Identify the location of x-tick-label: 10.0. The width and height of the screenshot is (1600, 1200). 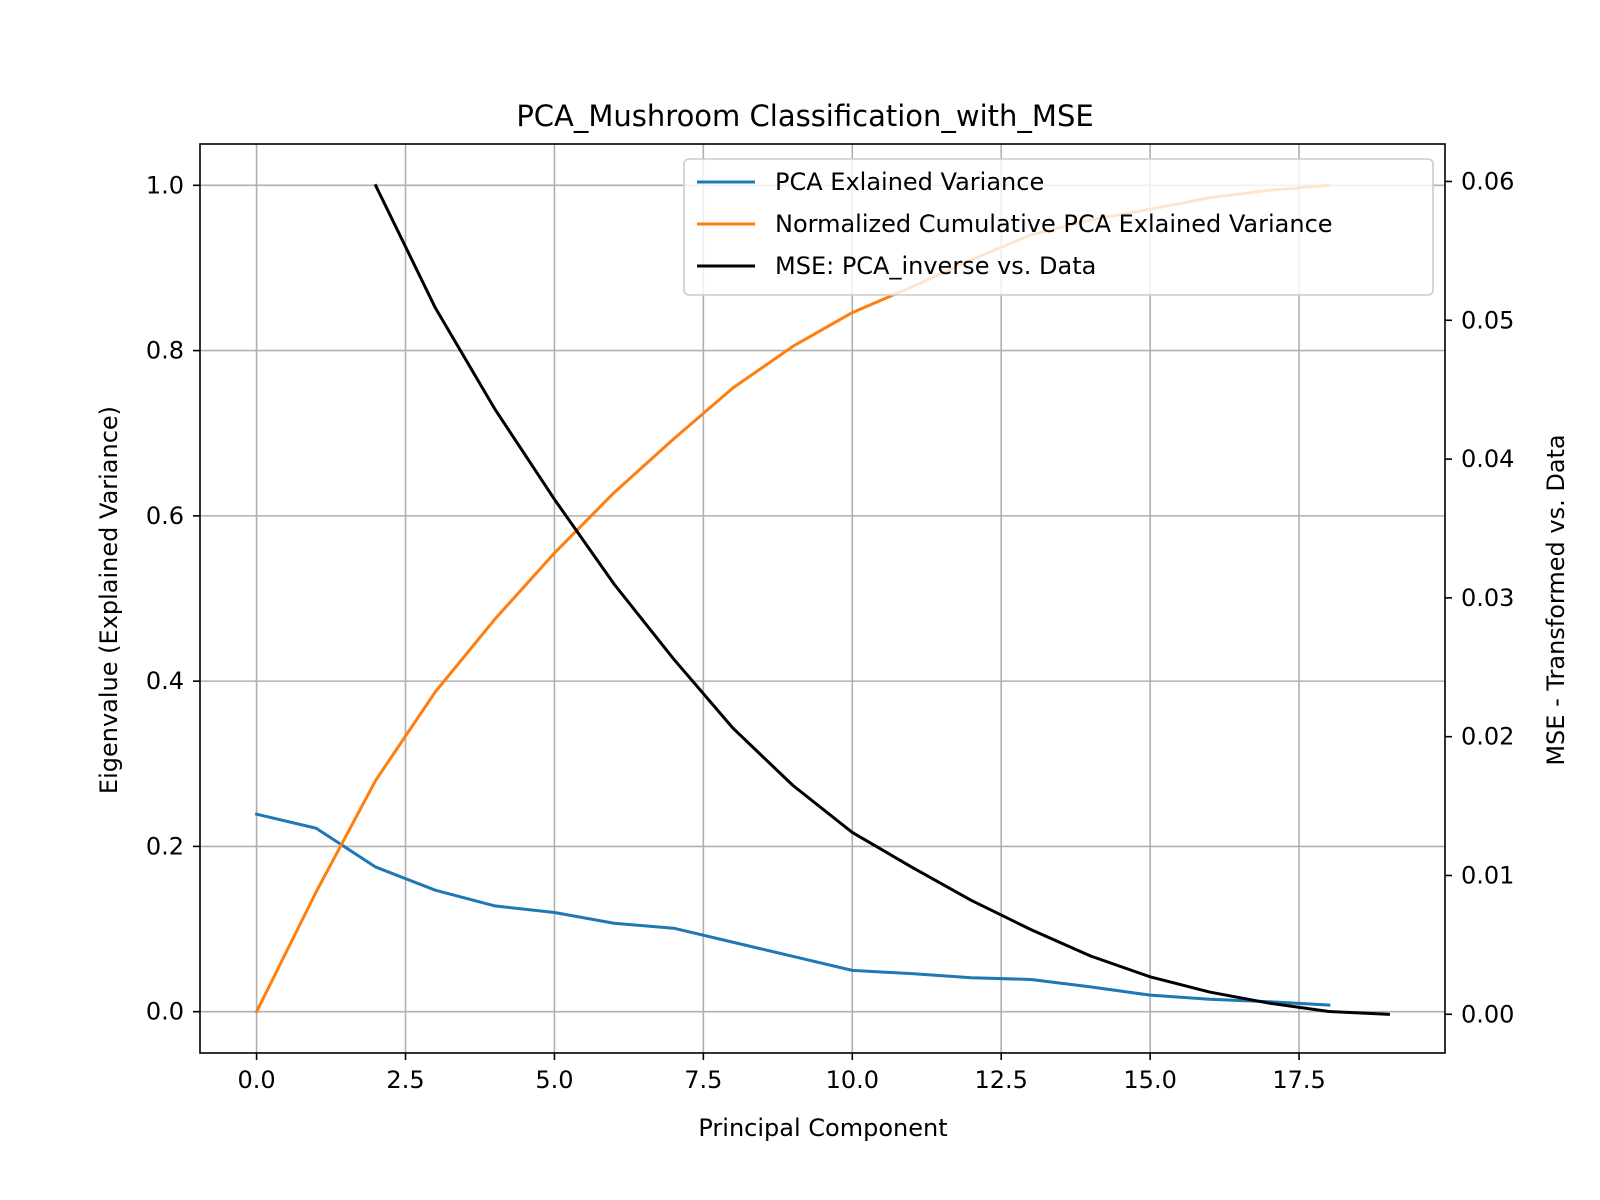
(852, 1080).